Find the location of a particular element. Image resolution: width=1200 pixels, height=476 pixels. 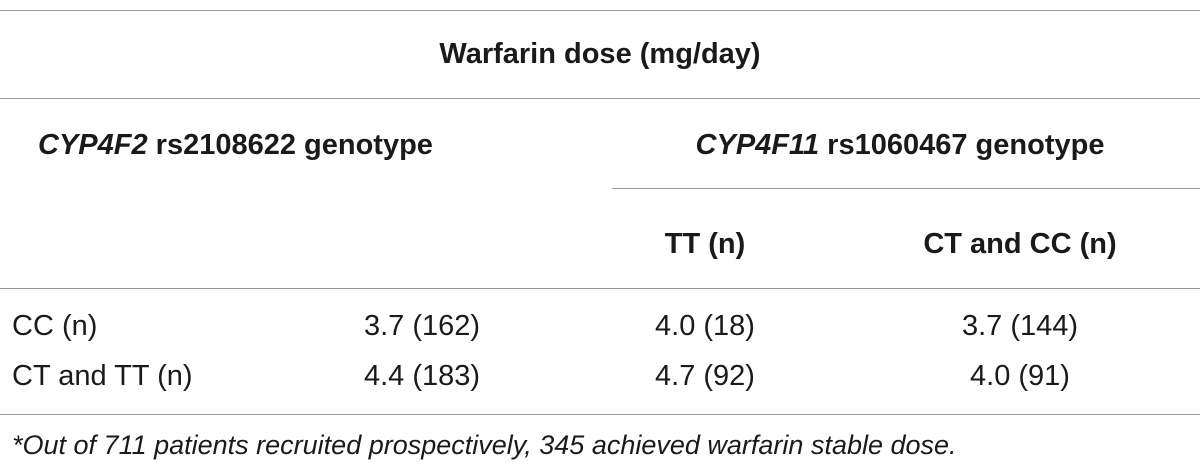

table-cell: 4.0 (18) is located at coordinates (705, 326).